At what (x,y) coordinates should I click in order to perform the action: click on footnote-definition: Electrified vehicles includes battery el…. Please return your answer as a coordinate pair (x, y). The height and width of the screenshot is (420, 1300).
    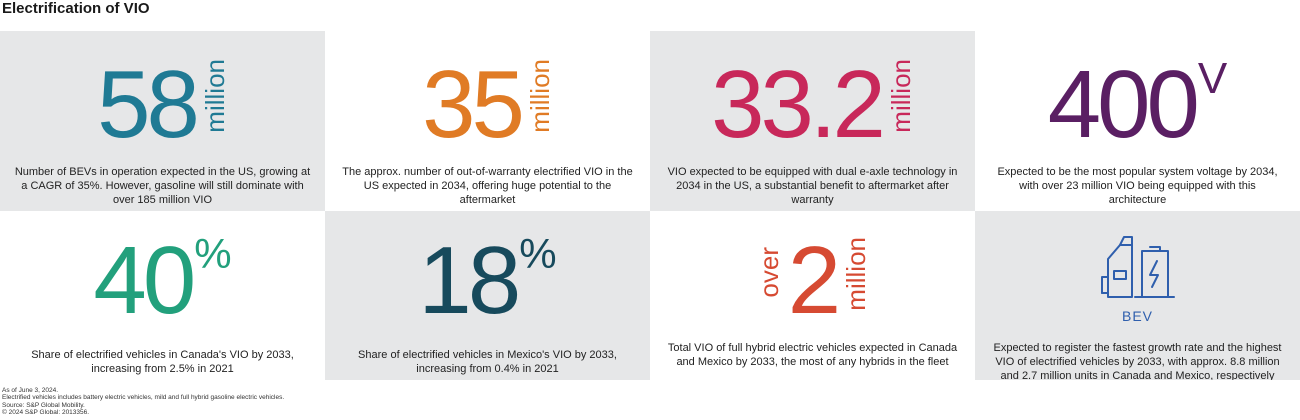
    Looking at the image, I should click on (143, 398).